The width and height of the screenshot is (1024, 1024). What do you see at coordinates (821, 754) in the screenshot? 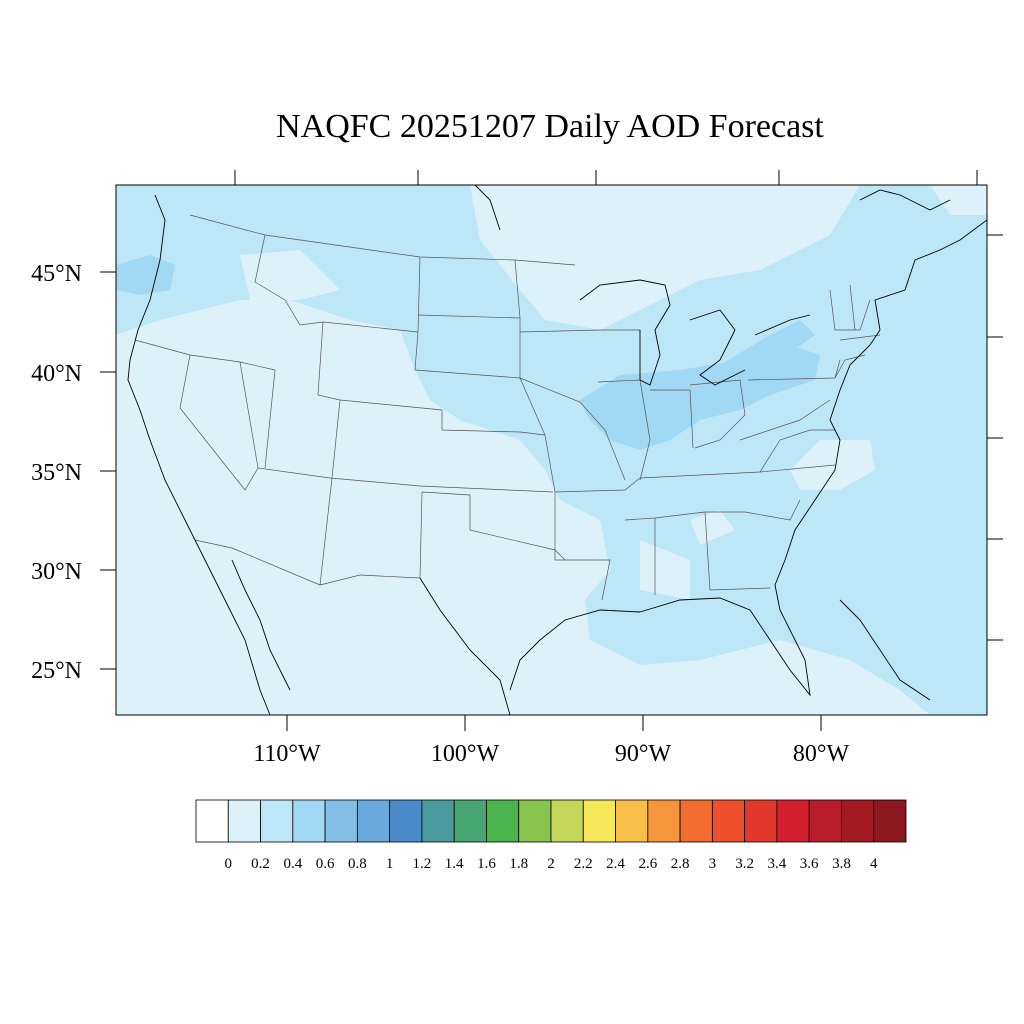
I see `lon-label-80w: 80°W` at bounding box center [821, 754].